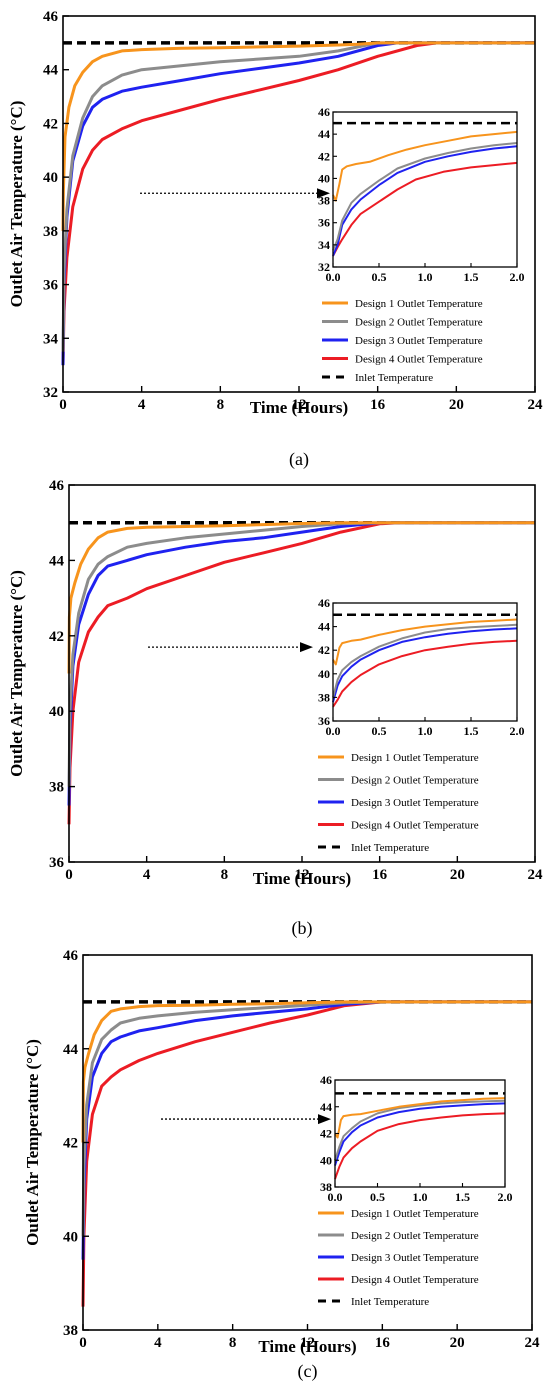  Describe the element at coordinates (536, 875) in the screenshot. I see `x-tick-label: 24` at that location.